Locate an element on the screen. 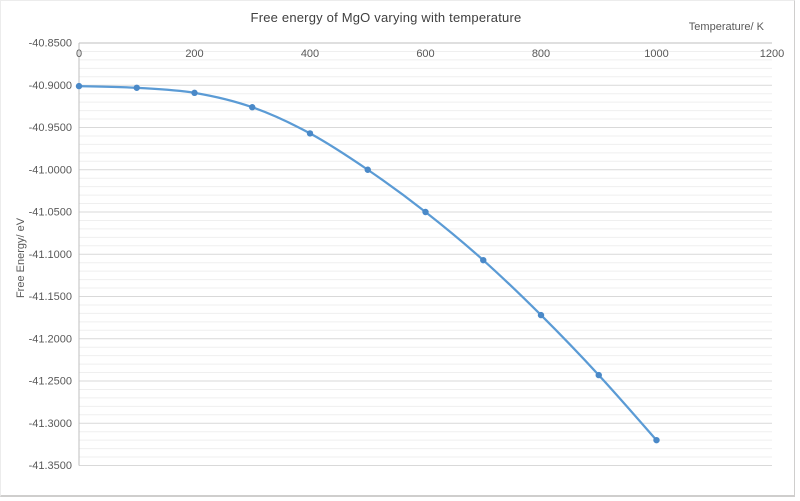 Image resolution: width=800 pixels, height=501 pixels. x-tick-label: 800 is located at coordinates (541, 54).